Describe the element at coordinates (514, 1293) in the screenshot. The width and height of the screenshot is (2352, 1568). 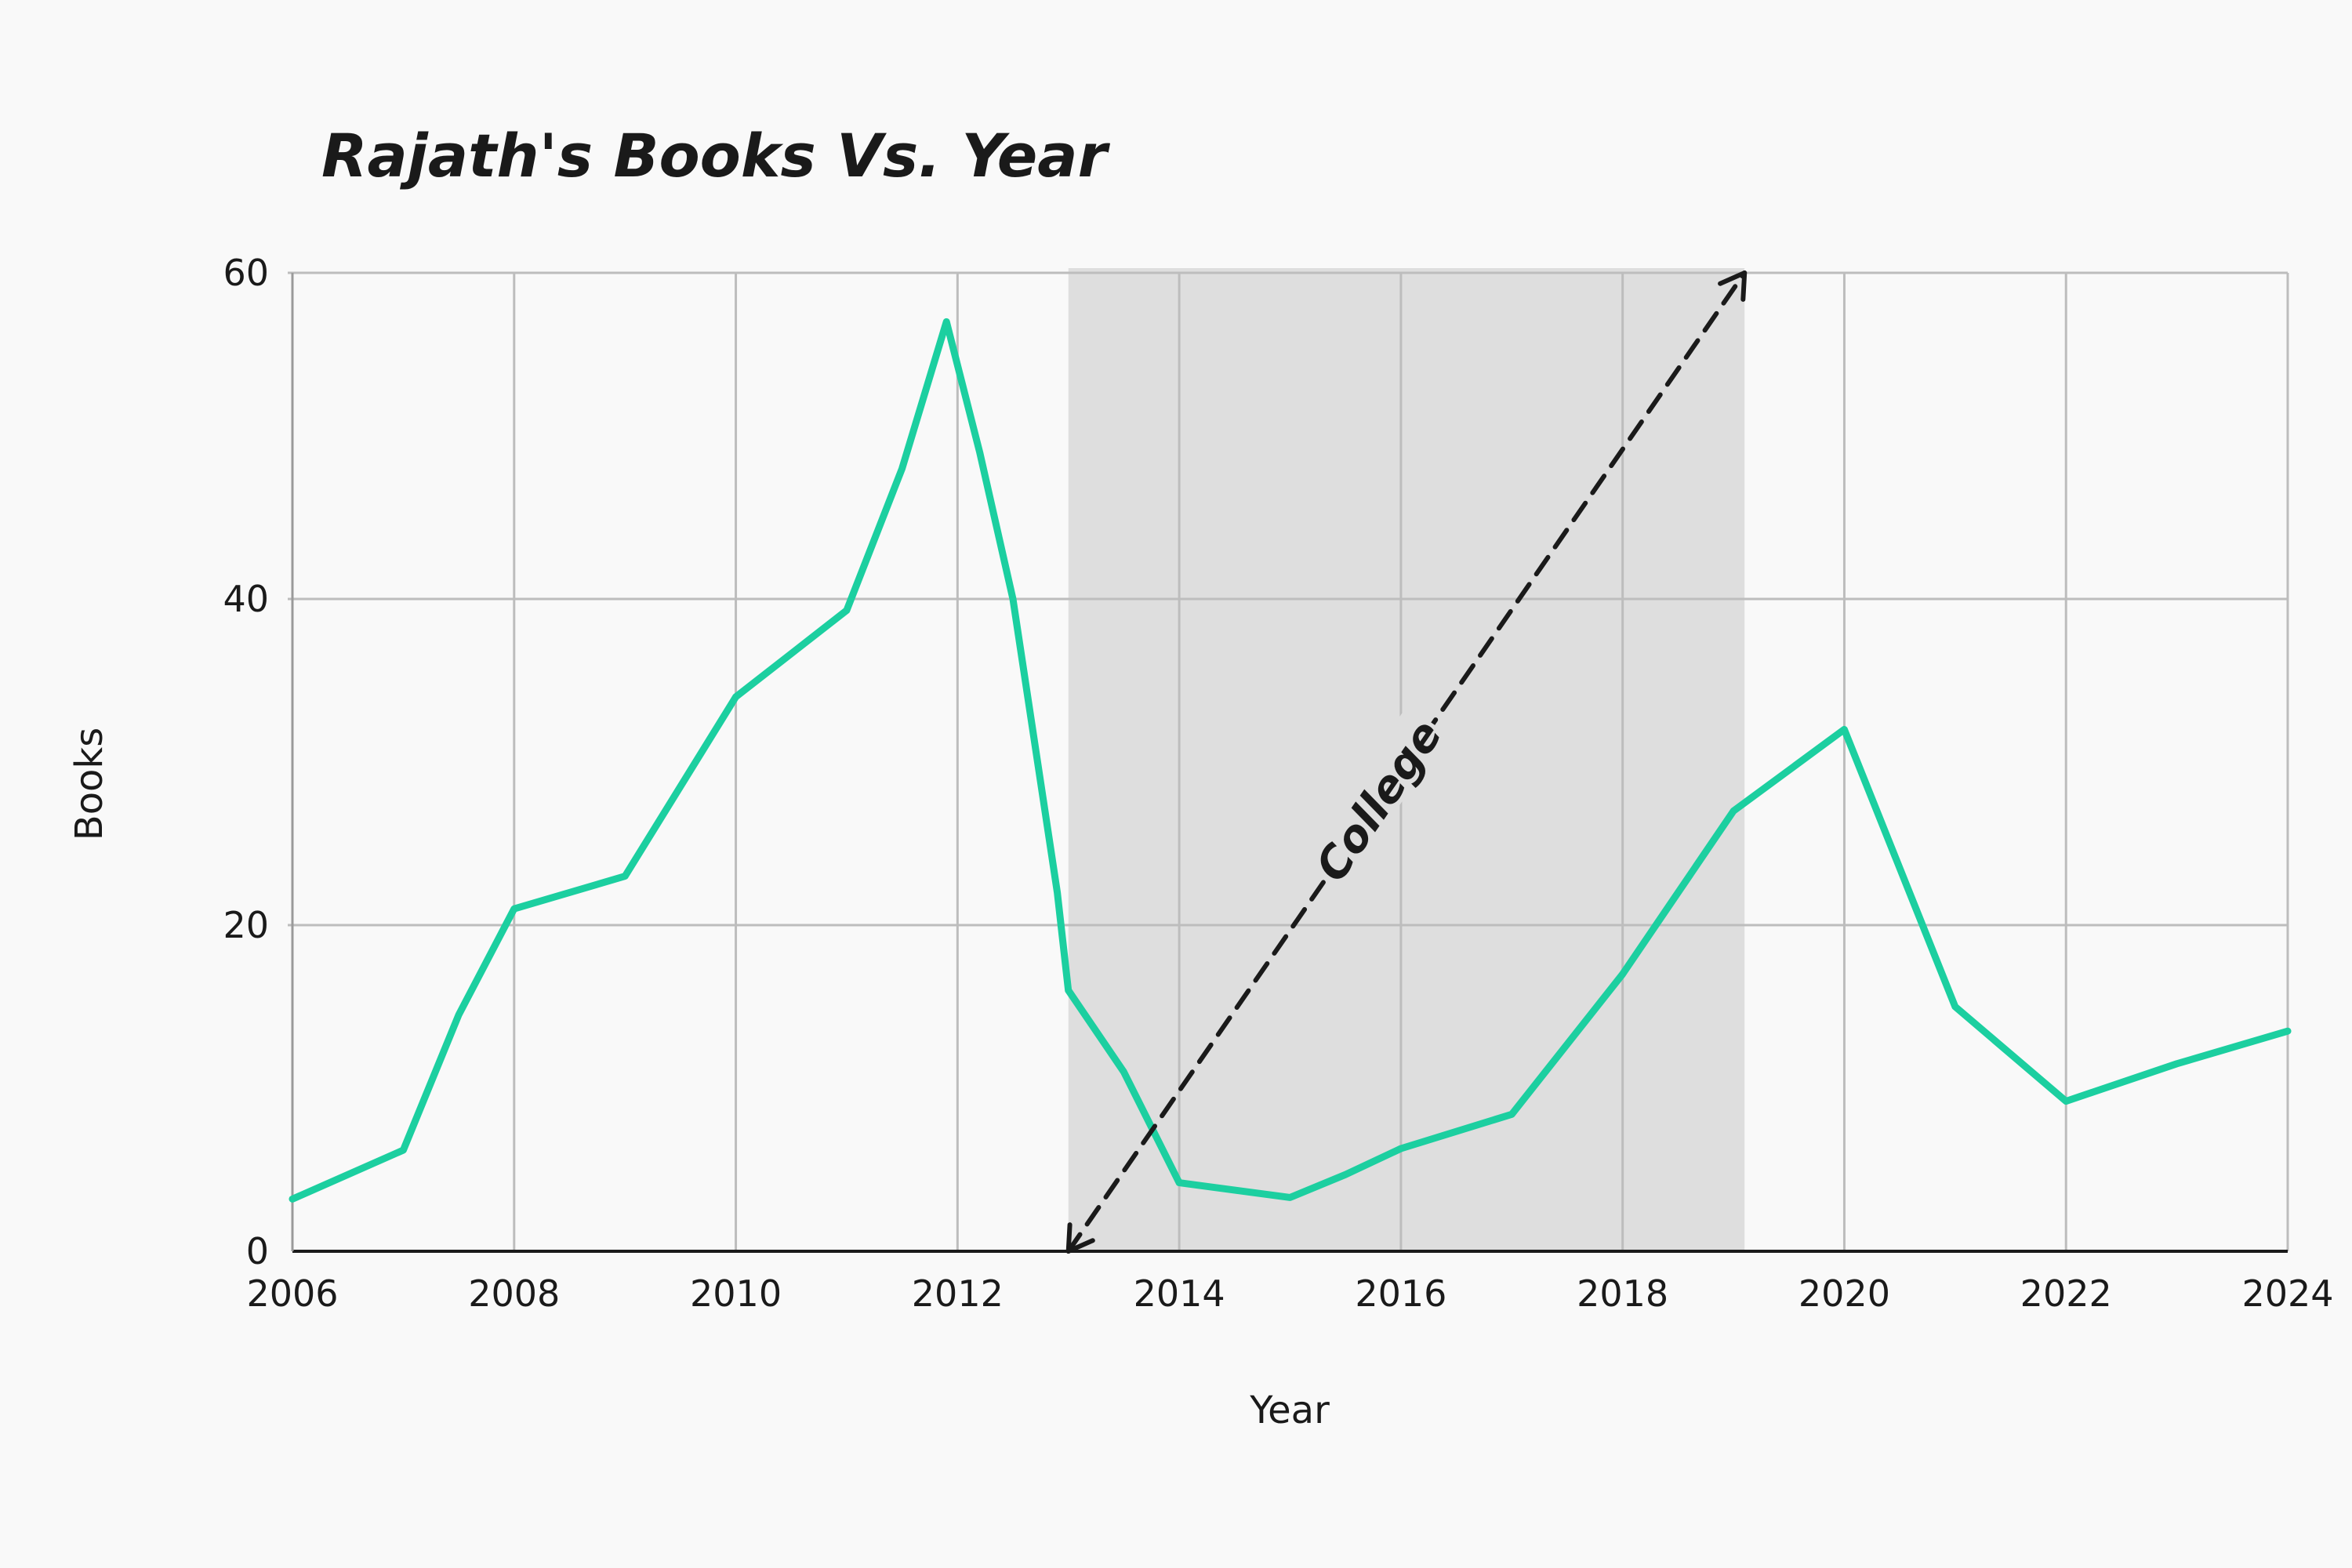
I see `x-tick-label-2008: 2008` at that location.